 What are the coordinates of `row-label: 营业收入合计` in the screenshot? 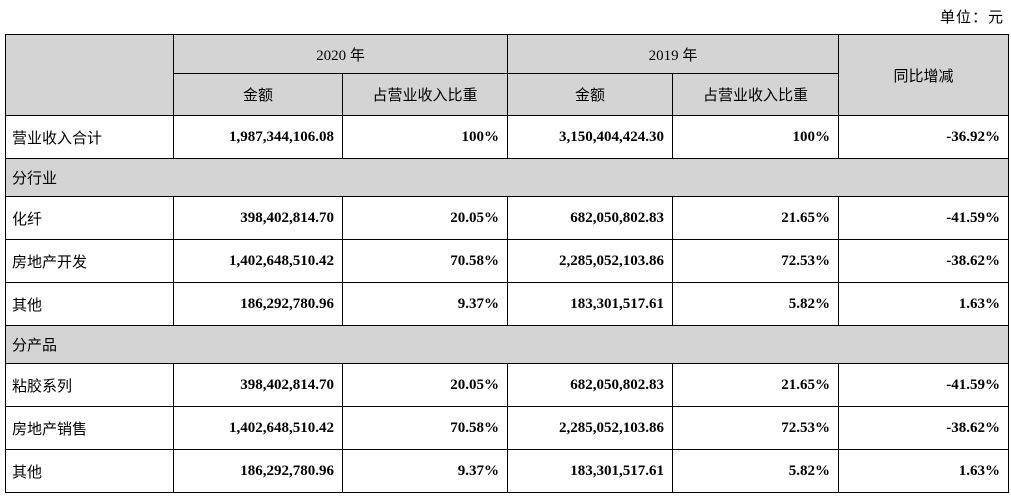 It's located at (89, 137).